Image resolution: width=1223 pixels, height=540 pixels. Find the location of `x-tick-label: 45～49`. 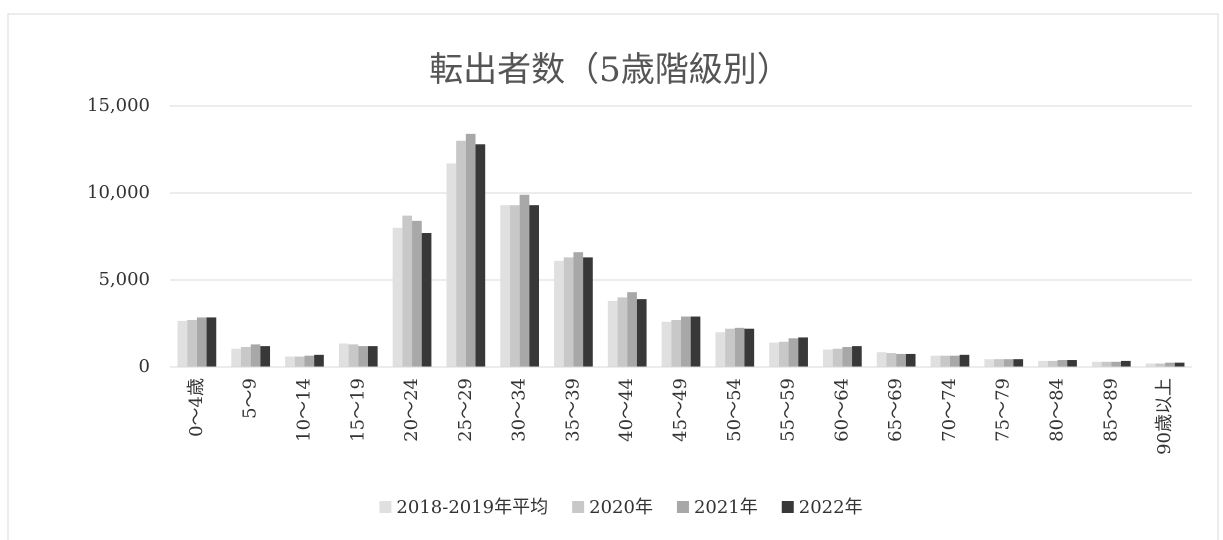

x-tick-label: 45～49 is located at coordinates (680, 410).